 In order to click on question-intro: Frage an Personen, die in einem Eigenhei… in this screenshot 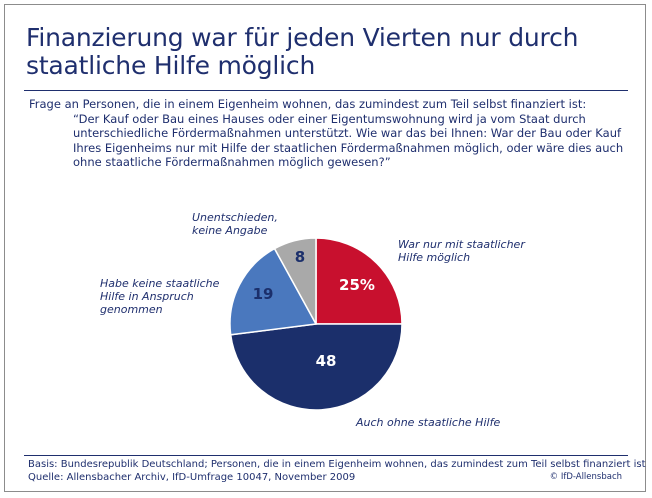, I will do `click(308, 104)`.